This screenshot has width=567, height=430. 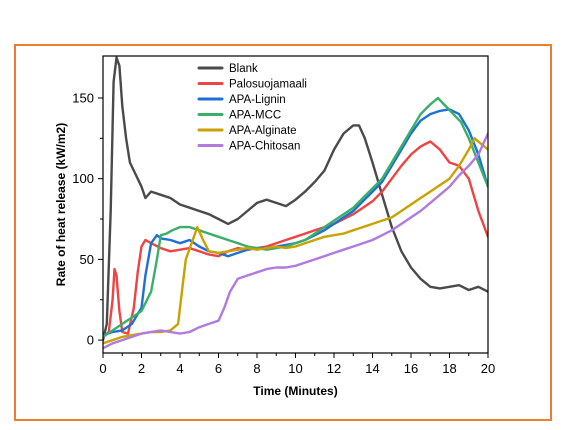 What do you see at coordinates (87, 259) in the screenshot?
I see `y-tick-label: 50` at bounding box center [87, 259].